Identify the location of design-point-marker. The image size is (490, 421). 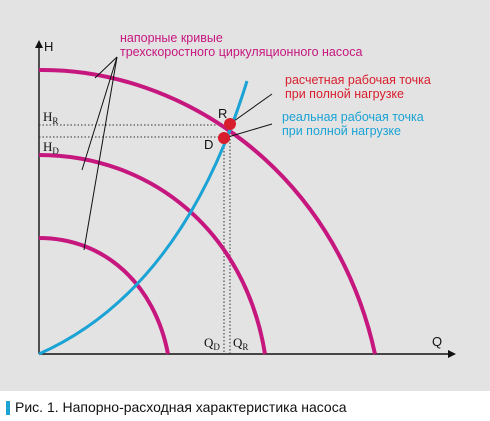
(230, 124).